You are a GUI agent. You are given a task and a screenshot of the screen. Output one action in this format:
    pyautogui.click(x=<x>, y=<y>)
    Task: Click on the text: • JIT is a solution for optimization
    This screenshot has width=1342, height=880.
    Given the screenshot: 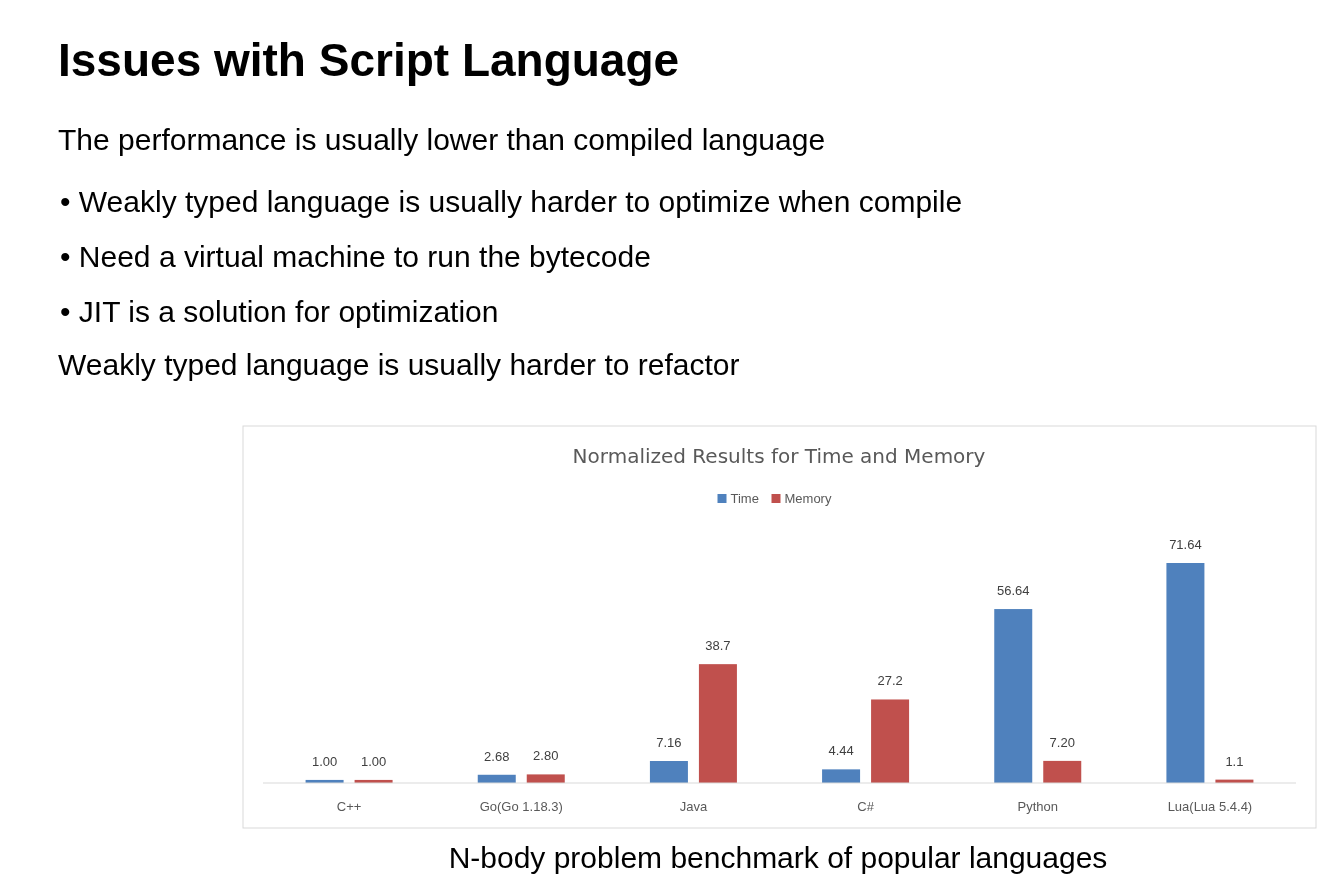 What is the action you would take?
    pyautogui.click(x=279, y=311)
    